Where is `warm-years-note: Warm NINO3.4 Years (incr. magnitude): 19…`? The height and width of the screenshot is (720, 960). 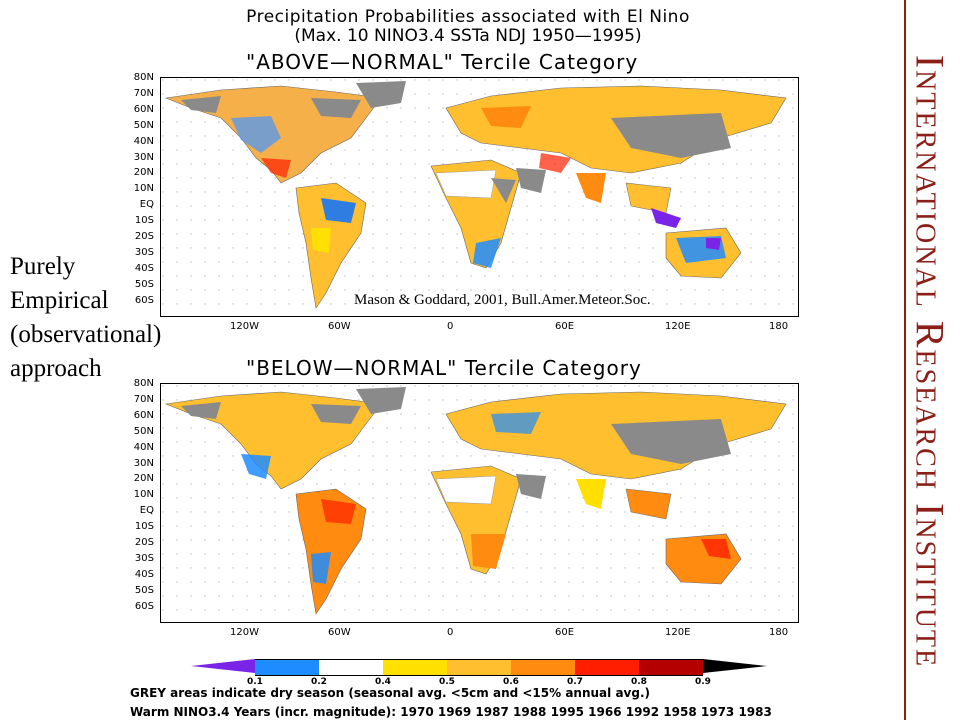 warm-years-note: Warm NINO3.4 Years (incr. magnitude): 19… is located at coordinates (451, 712).